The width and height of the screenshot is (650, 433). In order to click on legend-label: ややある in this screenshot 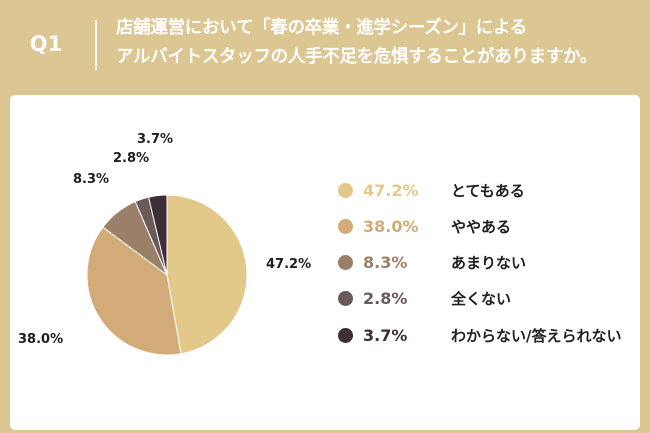, I will do `click(481, 226)`.